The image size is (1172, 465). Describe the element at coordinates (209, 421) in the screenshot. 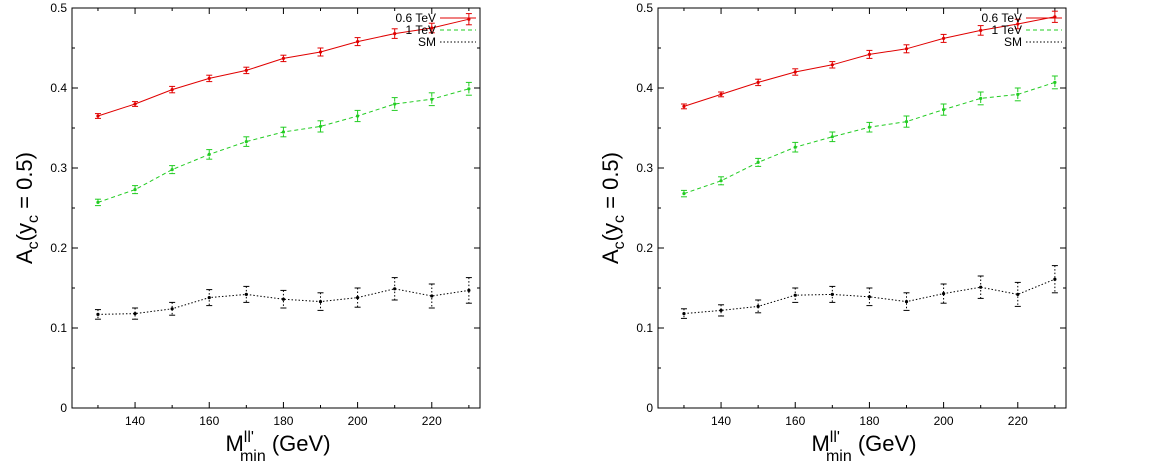

I see `x-tick-label: 160` at that location.